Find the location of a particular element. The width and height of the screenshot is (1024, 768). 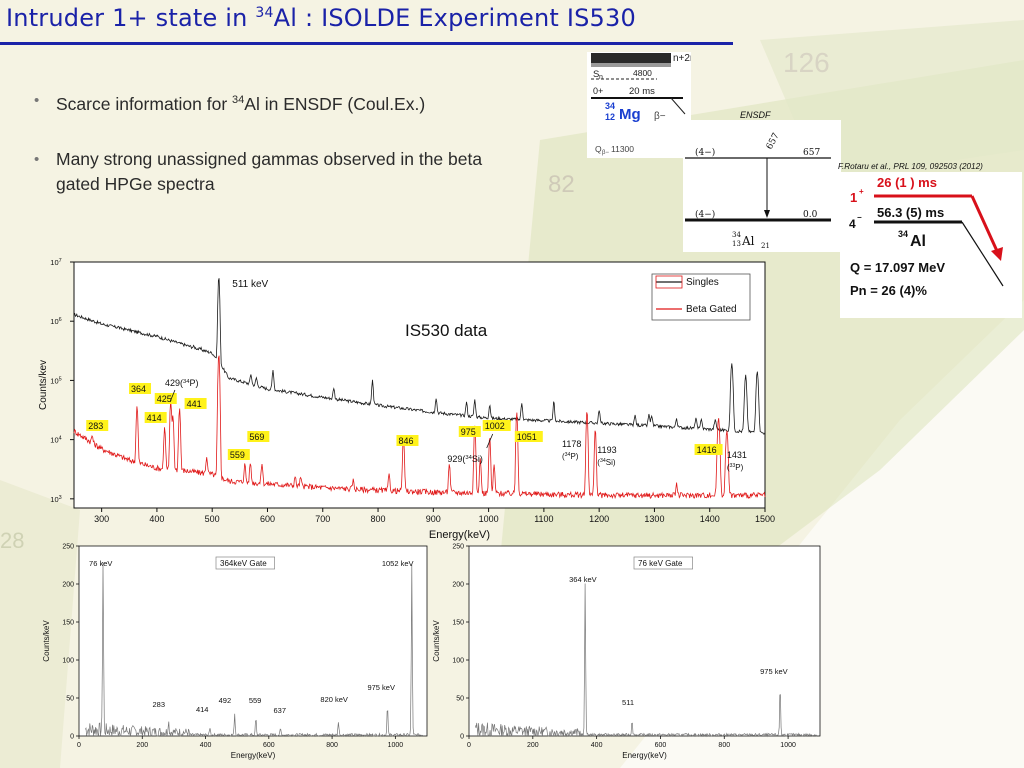

rotaru-nucleus-symbol: Al is located at coordinates (918, 241).